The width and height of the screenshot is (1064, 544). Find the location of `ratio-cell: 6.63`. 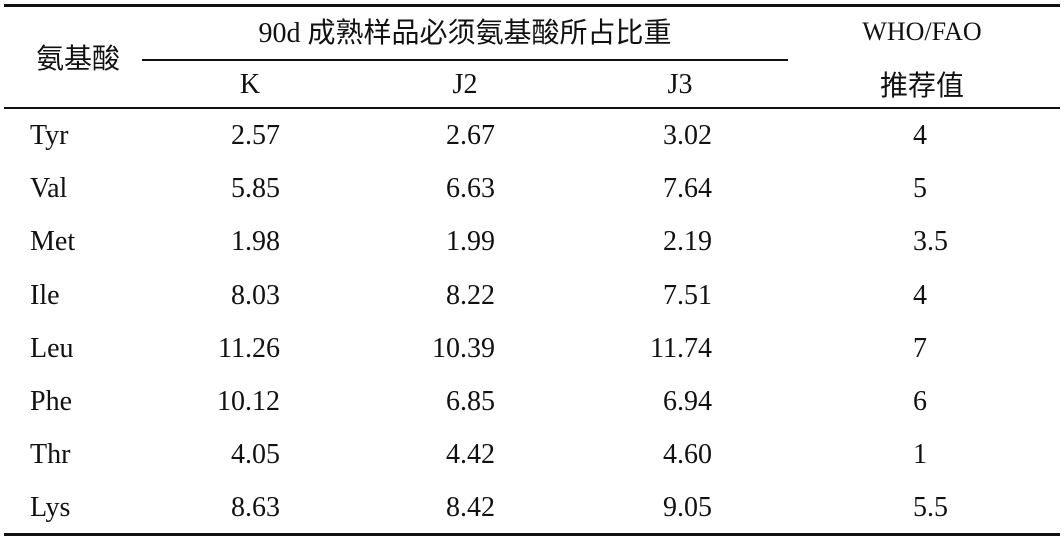

ratio-cell: 6.63 is located at coordinates (470, 189).